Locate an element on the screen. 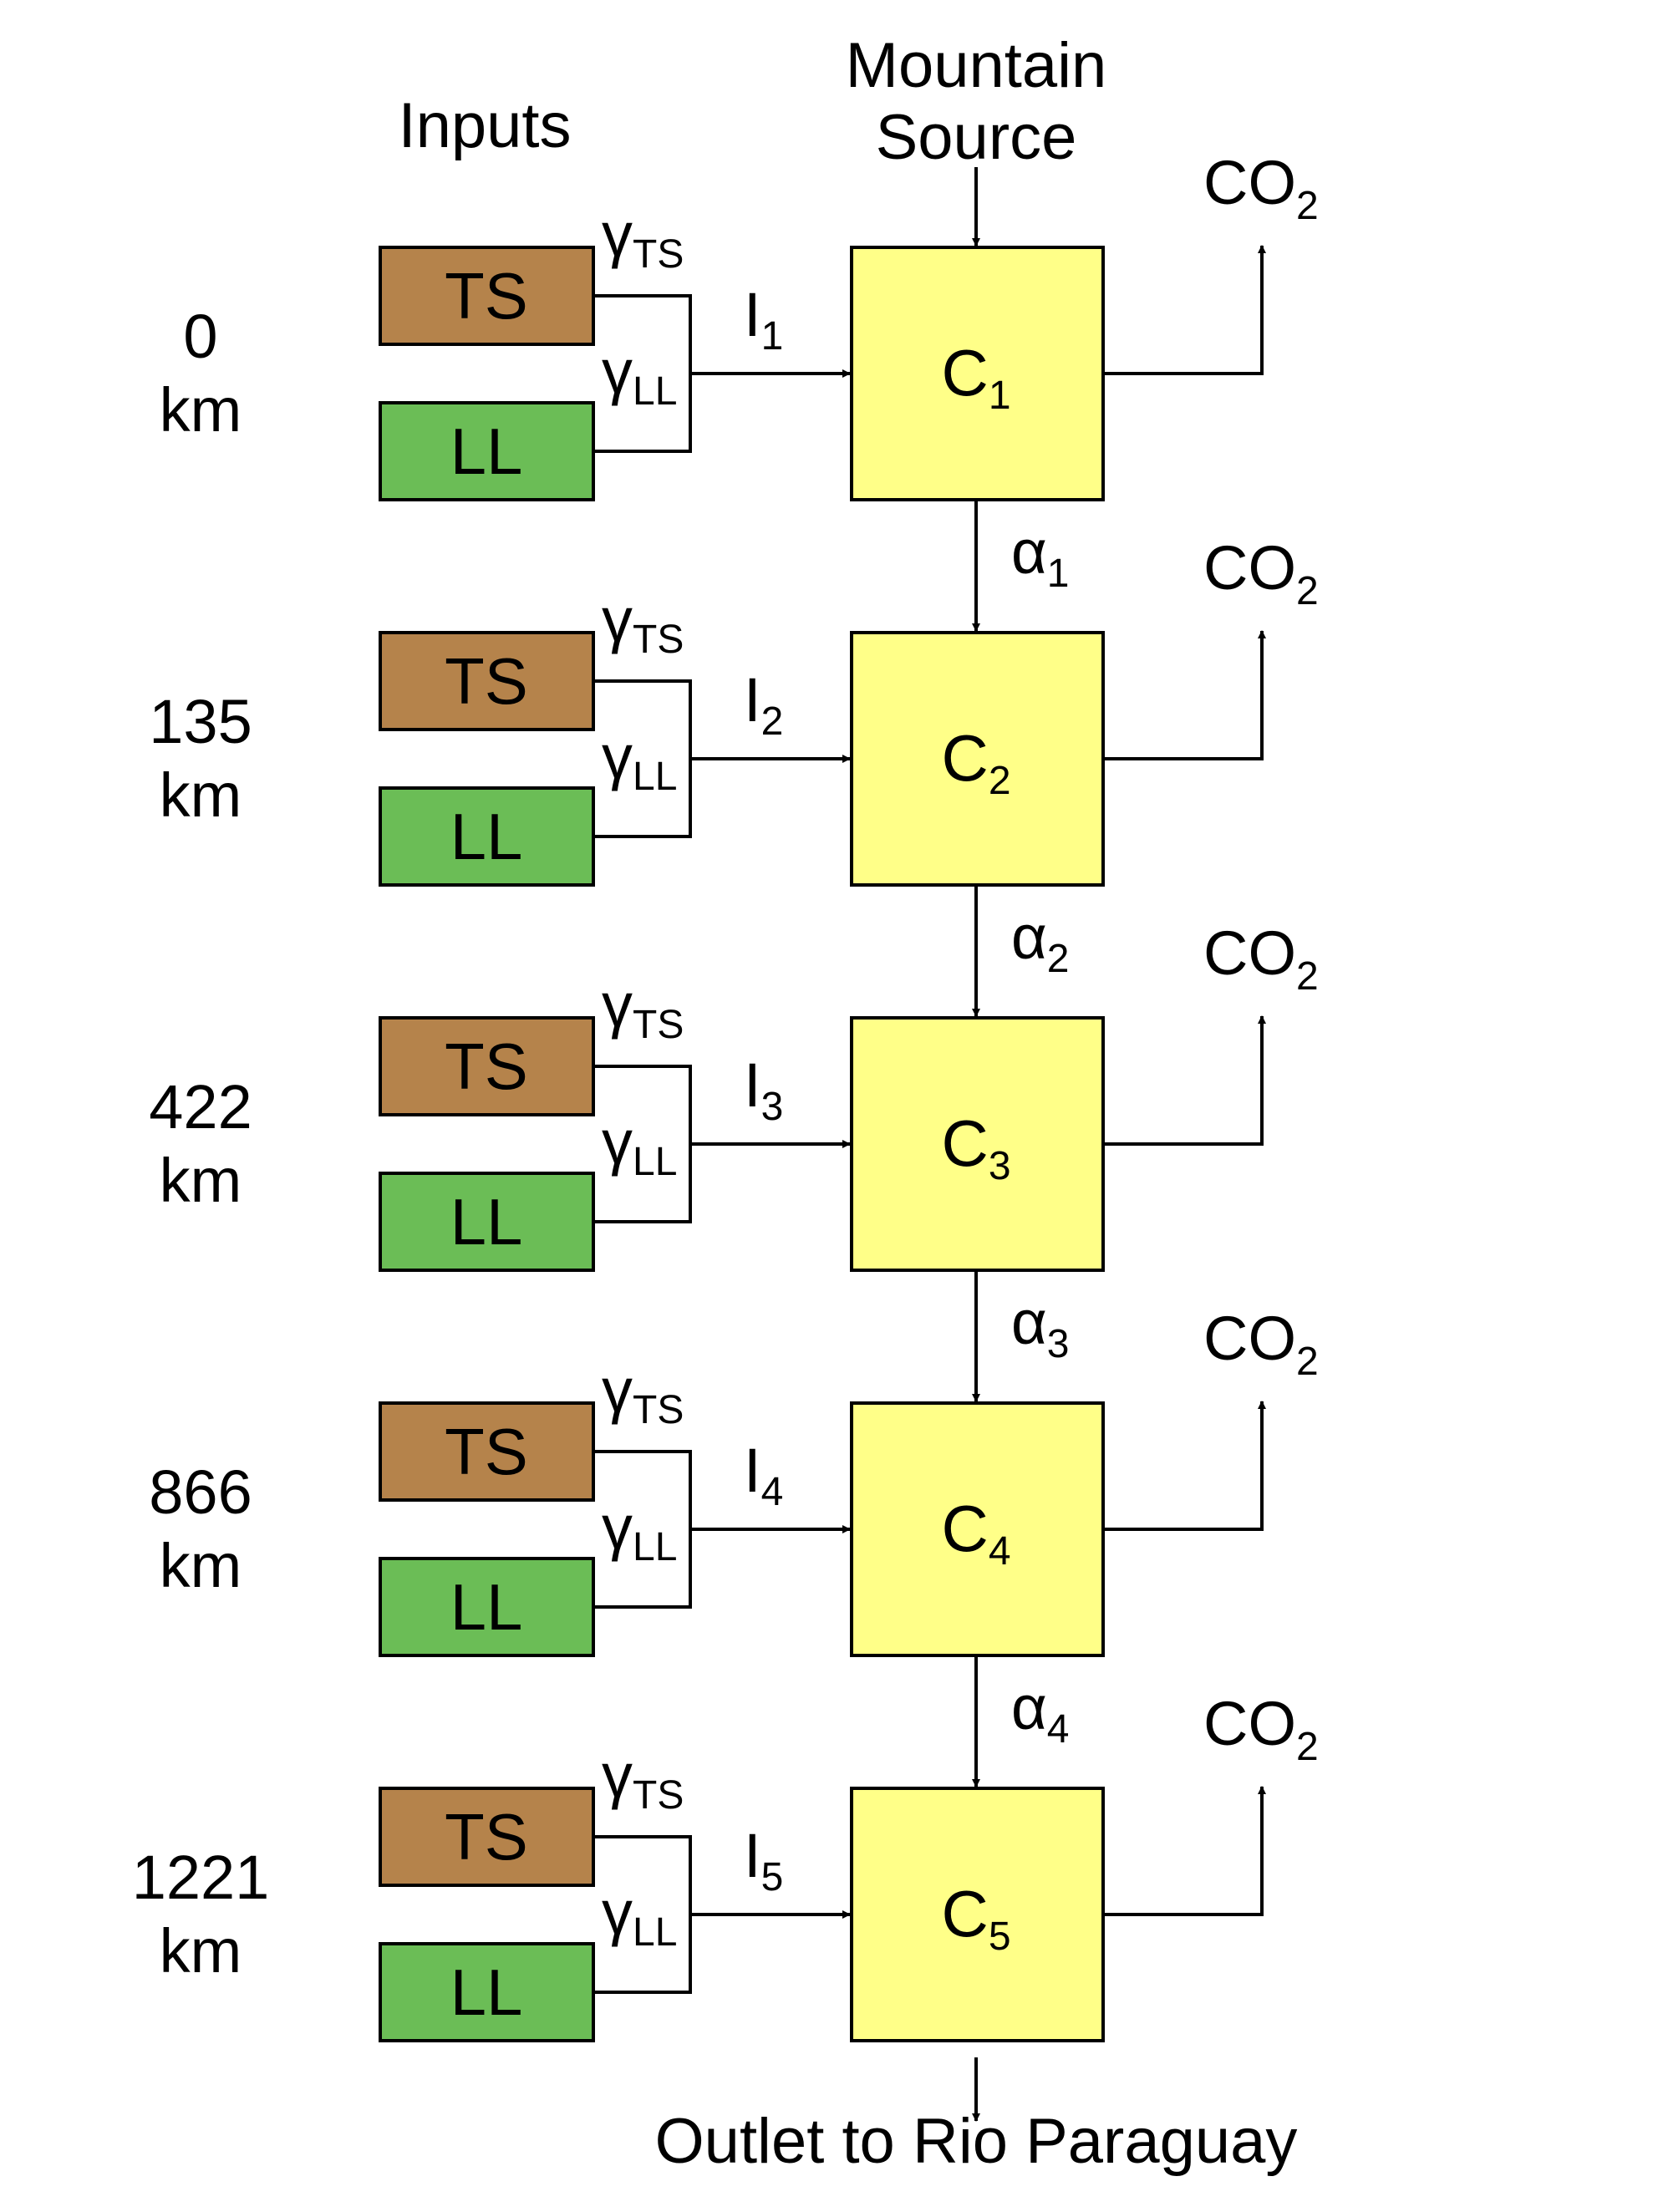 This screenshot has height=2212, width=1653. compartment-label: C5 is located at coordinates (975, 1918).